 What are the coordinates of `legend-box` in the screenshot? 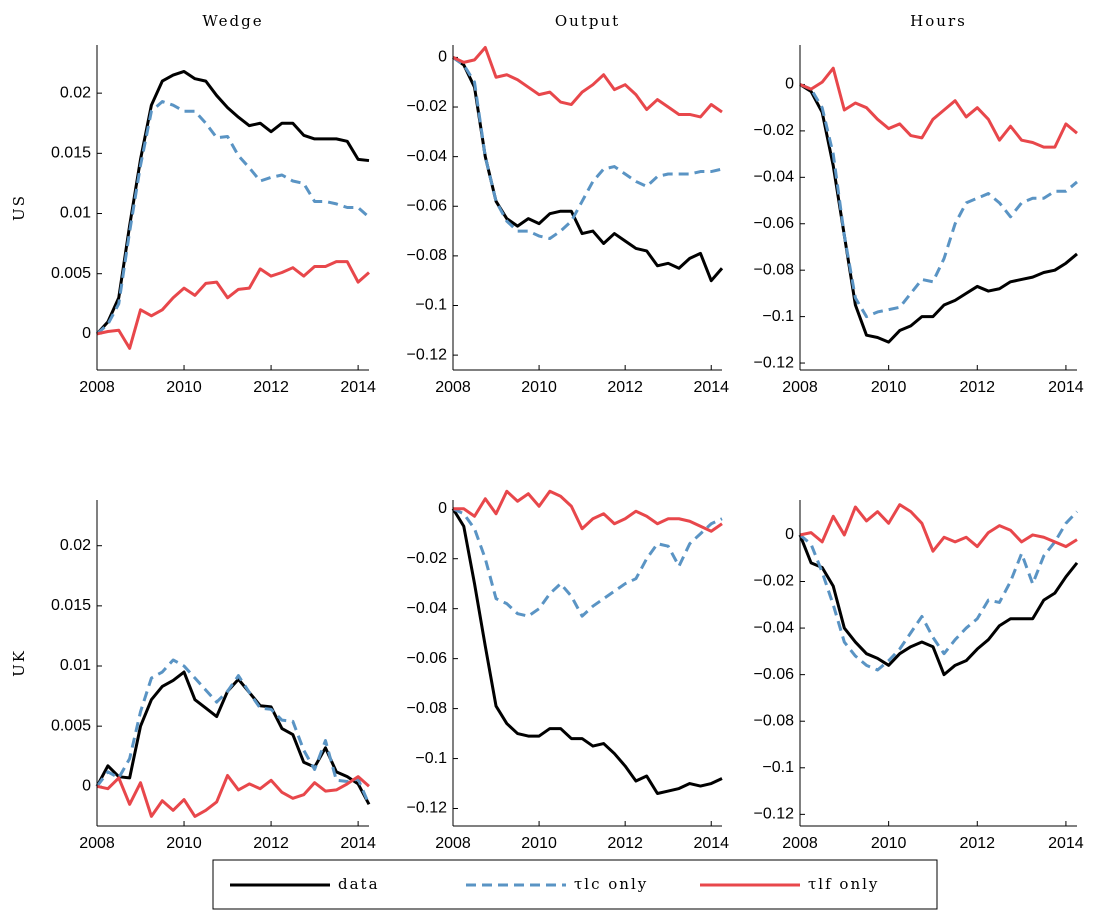 It's located at (575, 884).